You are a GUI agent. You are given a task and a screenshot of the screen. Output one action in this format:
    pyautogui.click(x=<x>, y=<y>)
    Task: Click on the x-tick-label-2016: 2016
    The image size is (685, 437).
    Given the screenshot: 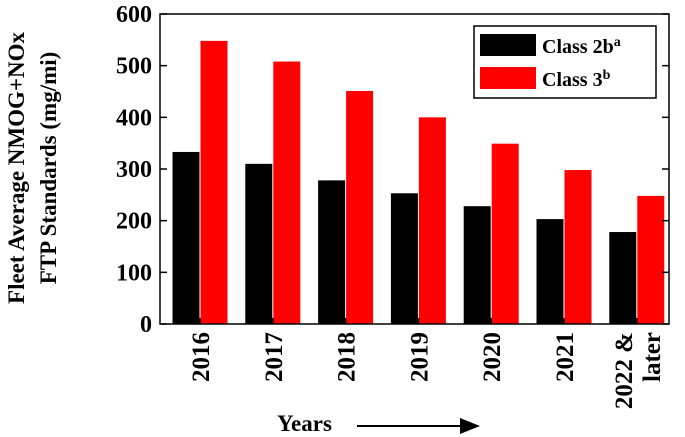 What is the action you would take?
    pyautogui.click(x=201, y=357)
    